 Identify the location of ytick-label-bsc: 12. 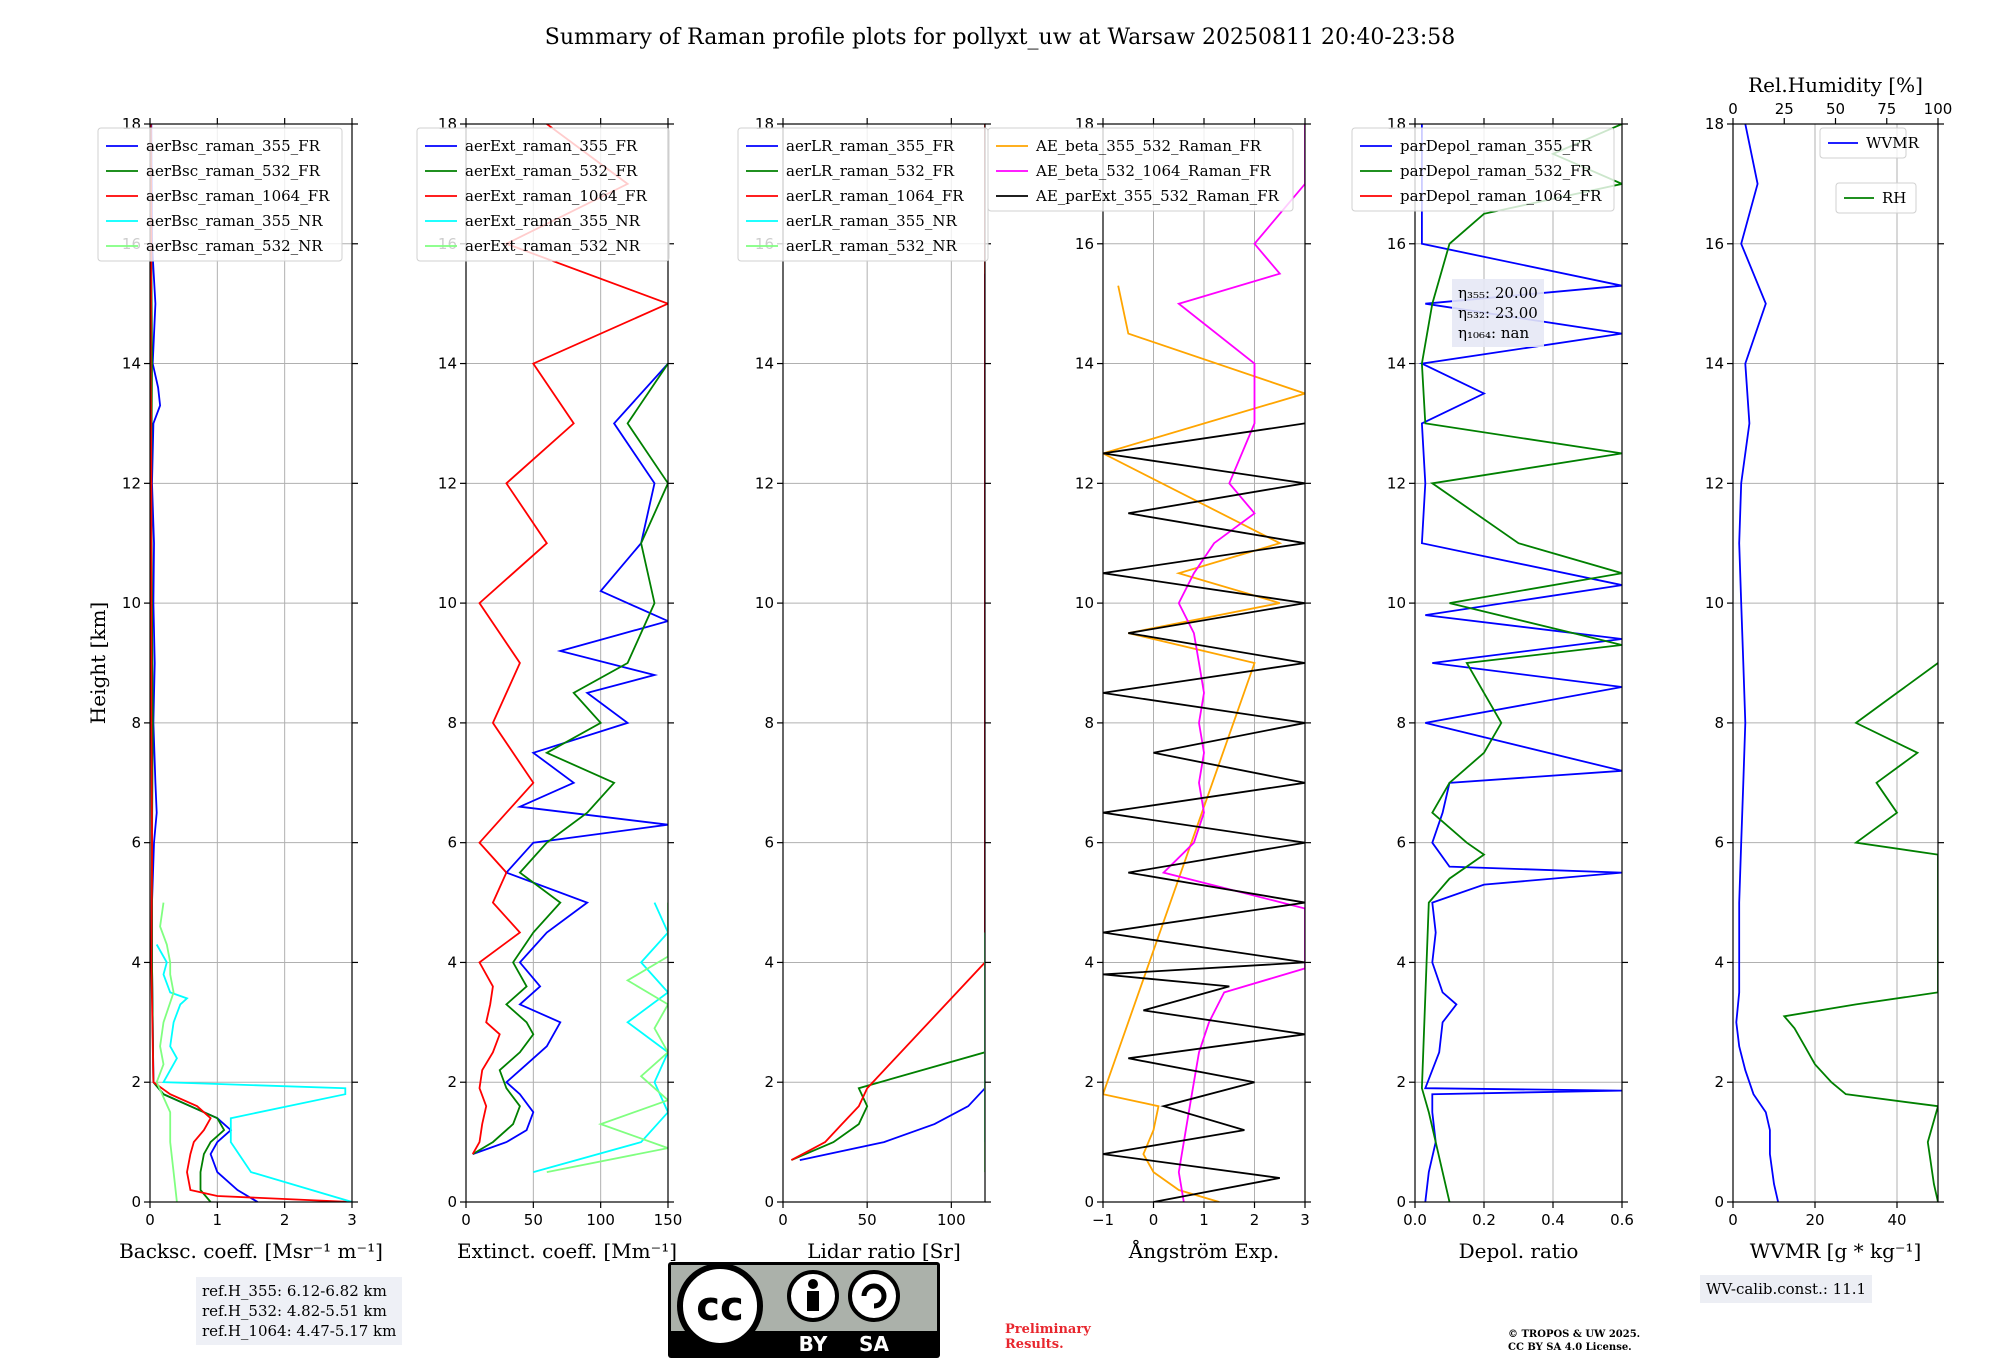
(131, 483).